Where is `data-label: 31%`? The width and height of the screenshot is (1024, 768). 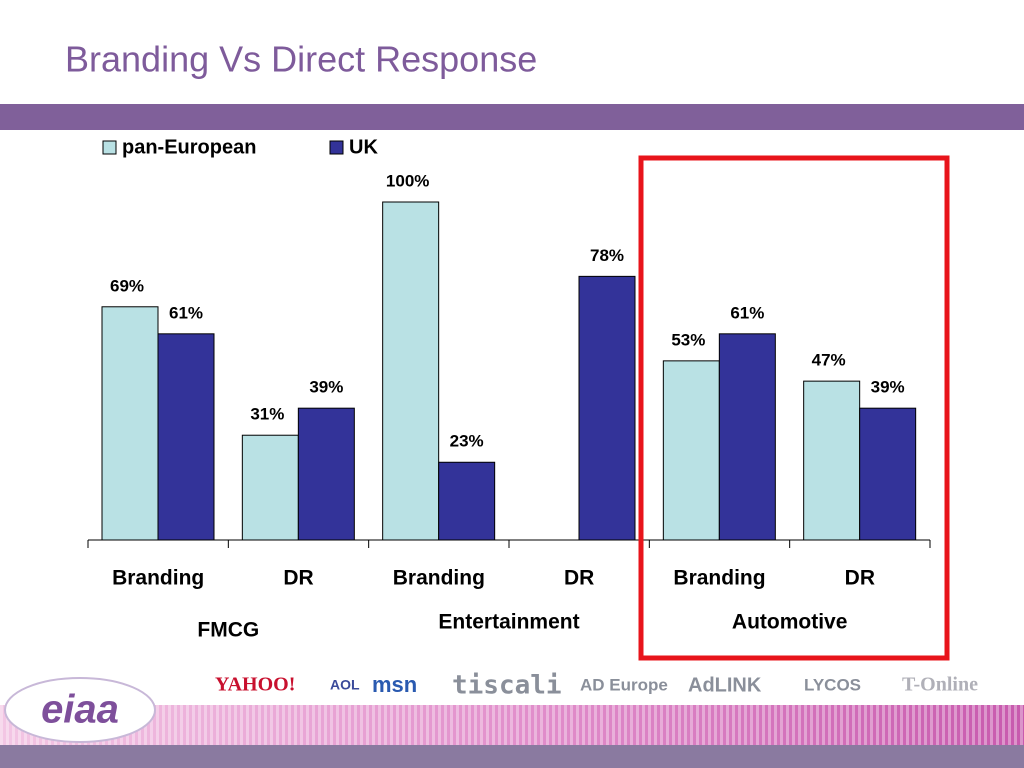 data-label: 31% is located at coordinates (267, 414).